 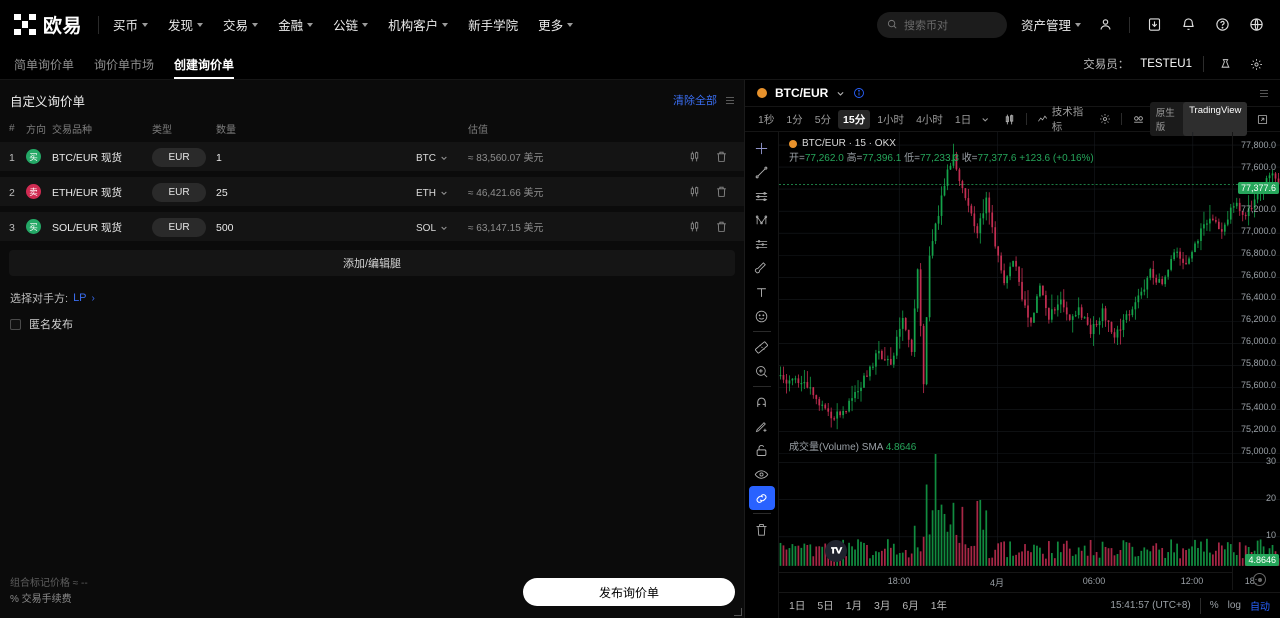 I want to click on fullscreen-icon, so click(x=1262, y=119).